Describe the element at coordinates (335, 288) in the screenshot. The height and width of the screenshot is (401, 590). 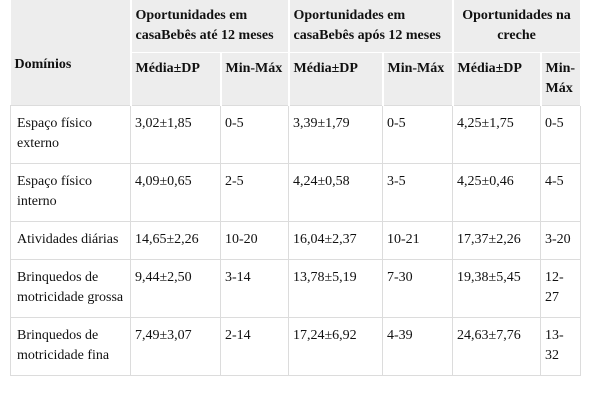
I see `value-cell: 13,78±5,19` at that location.